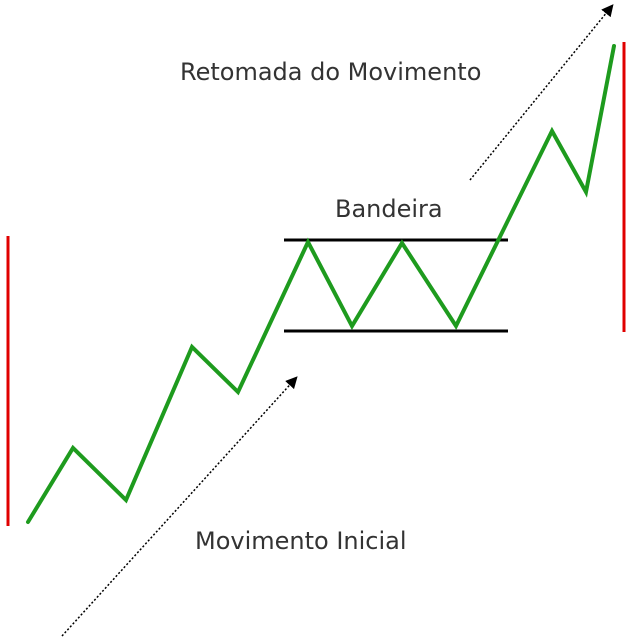  I want to click on resumption-arrow, so click(541, 92).